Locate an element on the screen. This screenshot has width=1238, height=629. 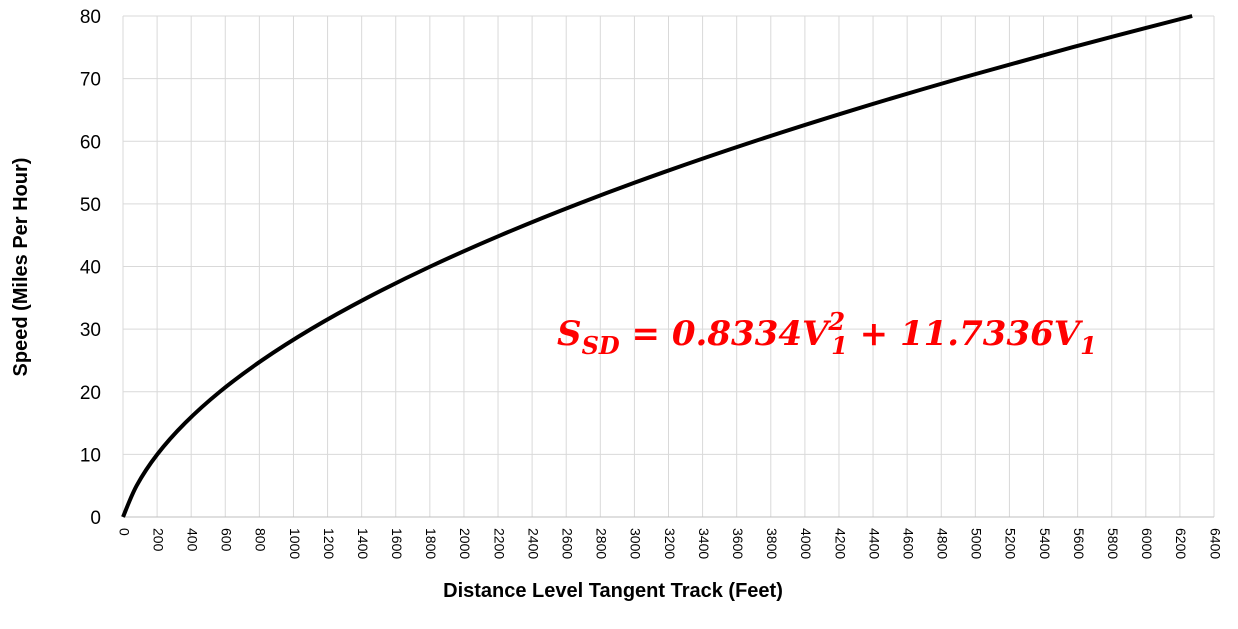
x-tick-label: 3800 is located at coordinates (772, 543).